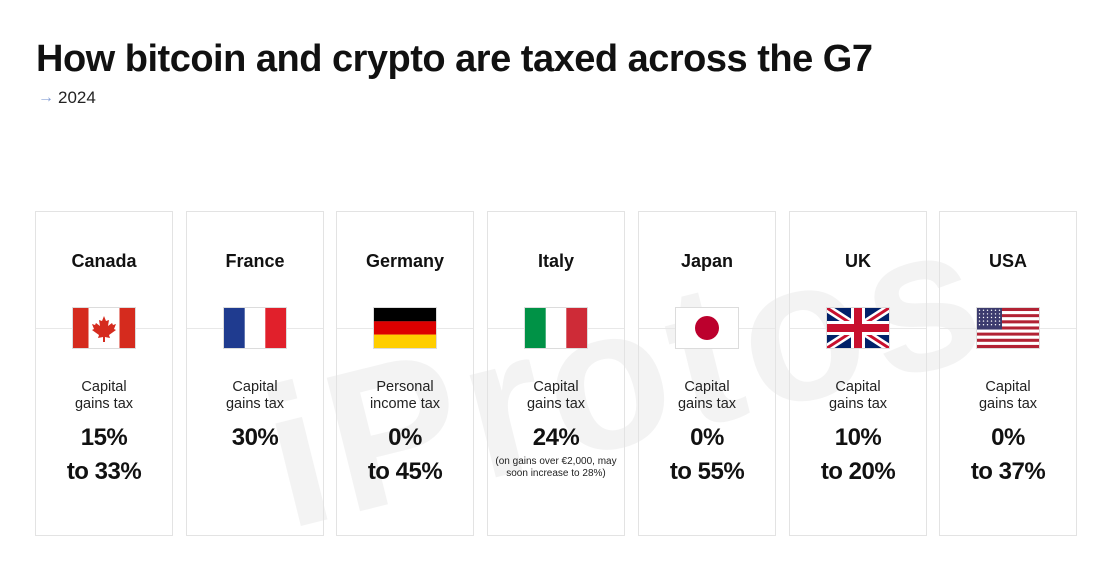 The height and width of the screenshot is (575, 1112). I want to click on country-card-france: France Capital gains tax 30%, so click(255, 373).